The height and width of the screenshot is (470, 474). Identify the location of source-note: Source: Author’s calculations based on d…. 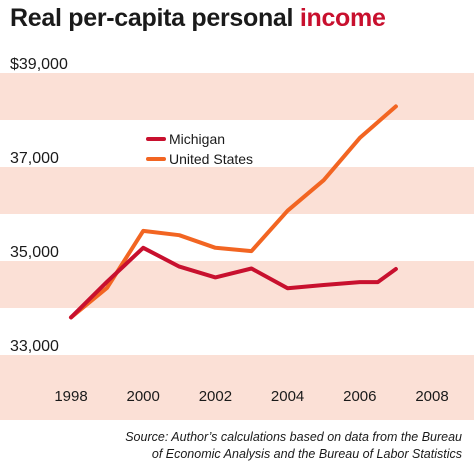
(232, 446).